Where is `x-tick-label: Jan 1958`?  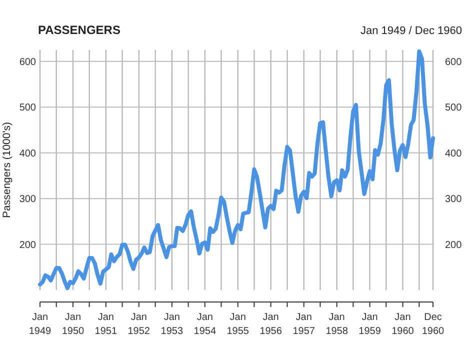
x-tick-label: Jan 1958 is located at coordinates (337, 324).